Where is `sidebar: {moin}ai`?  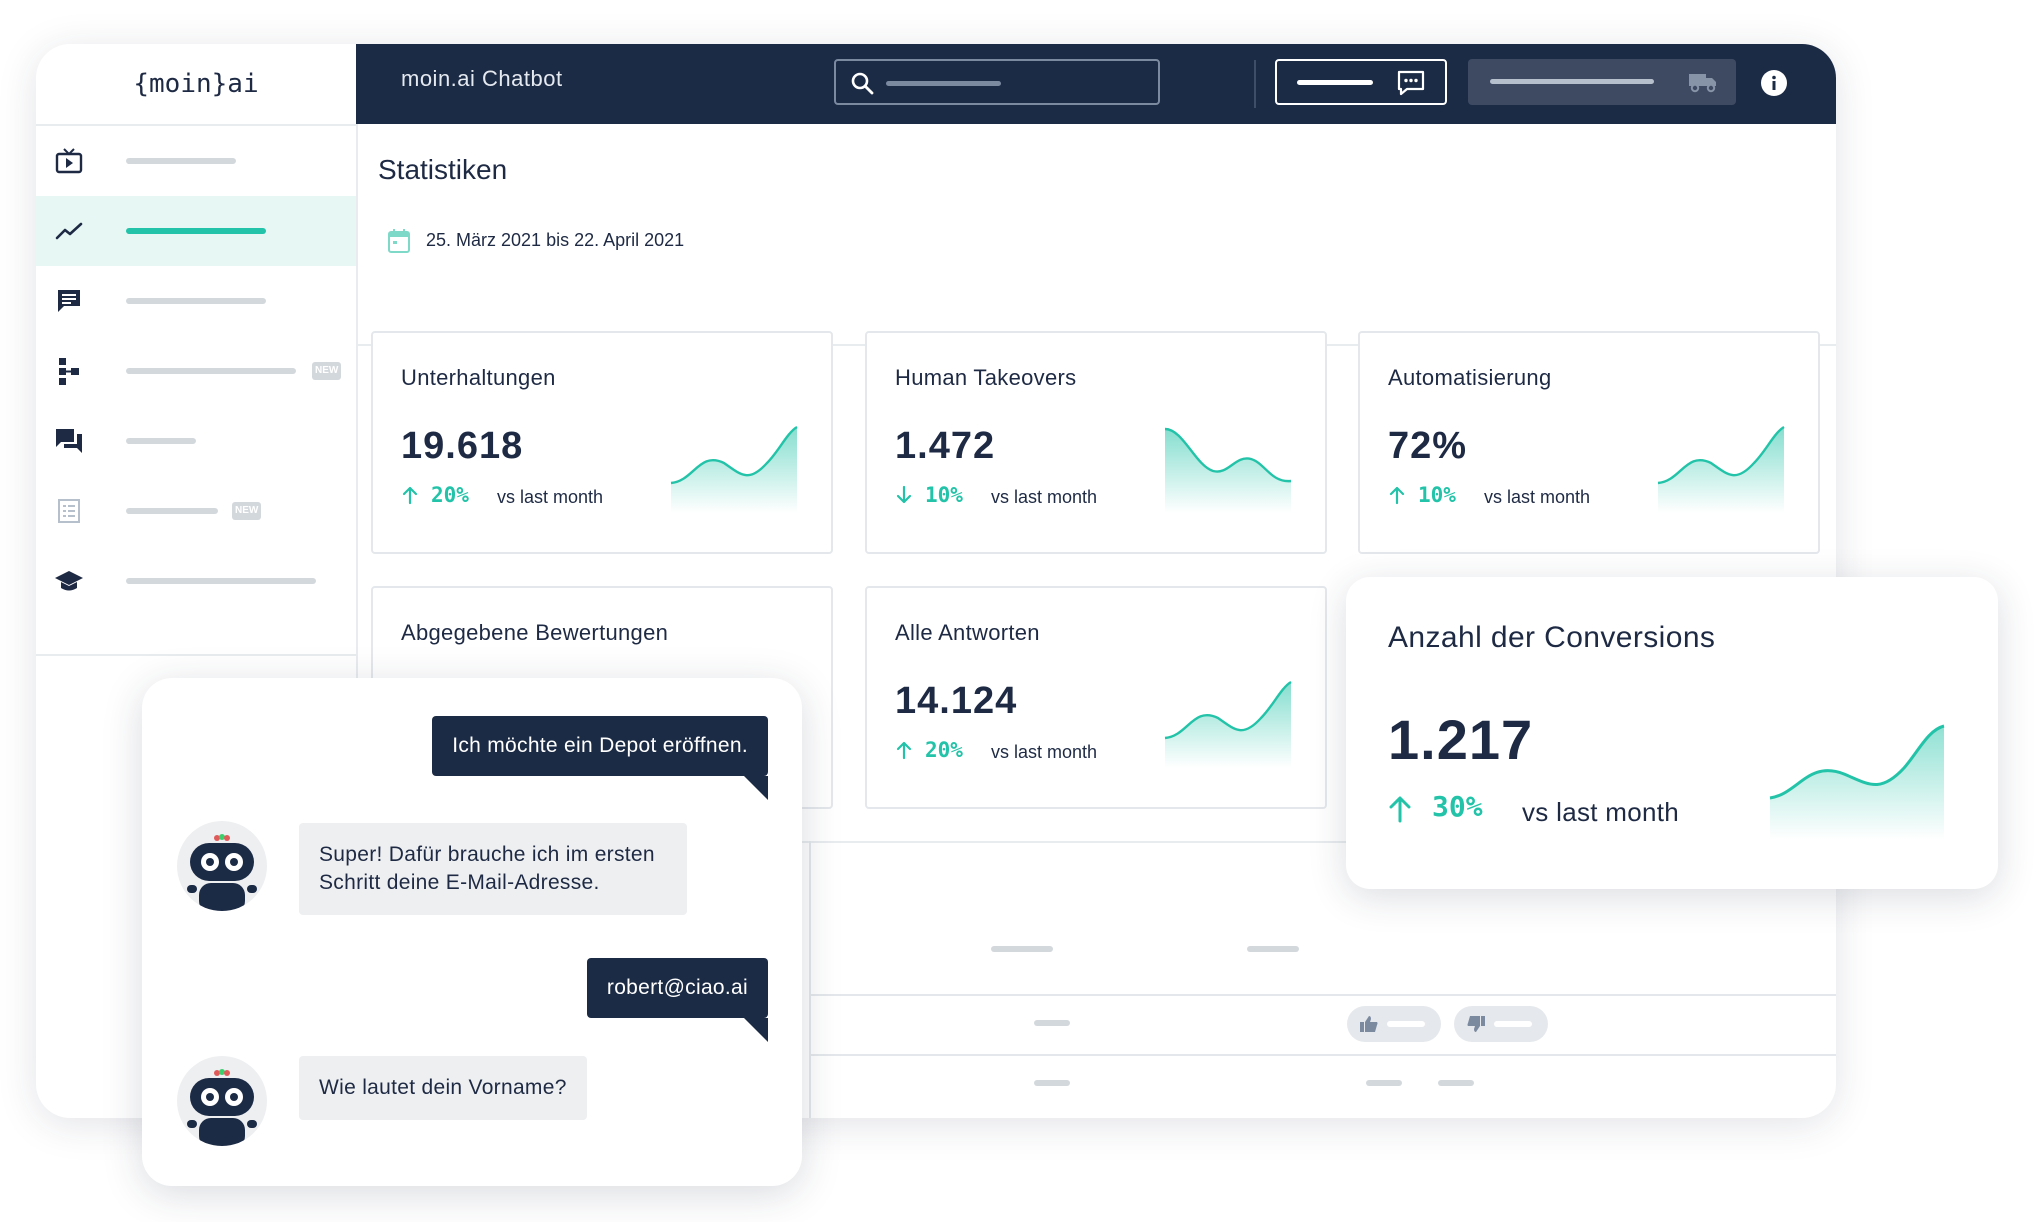 sidebar: {moin}ai is located at coordinates (197, 581).